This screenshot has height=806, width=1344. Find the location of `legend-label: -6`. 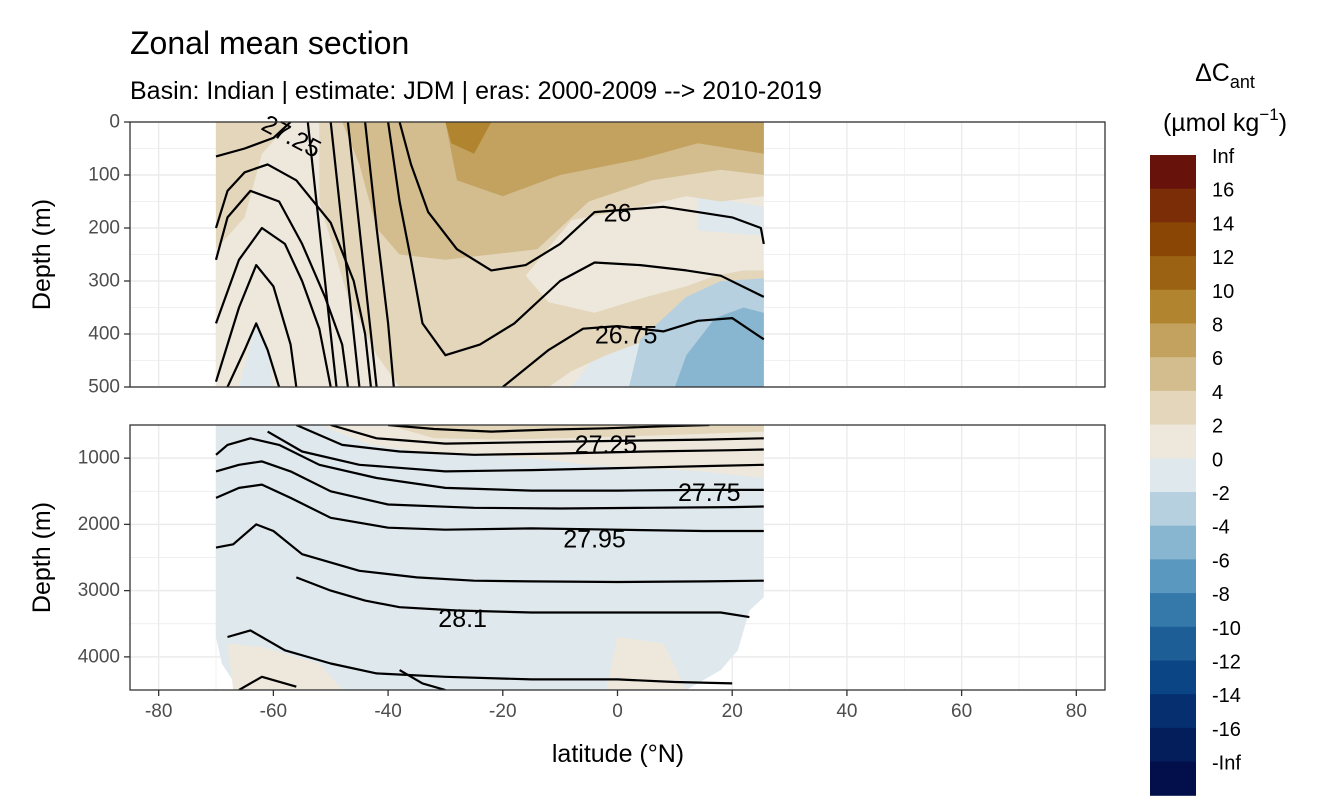

legend-label: -6 is located at coordinates (1221, 561).